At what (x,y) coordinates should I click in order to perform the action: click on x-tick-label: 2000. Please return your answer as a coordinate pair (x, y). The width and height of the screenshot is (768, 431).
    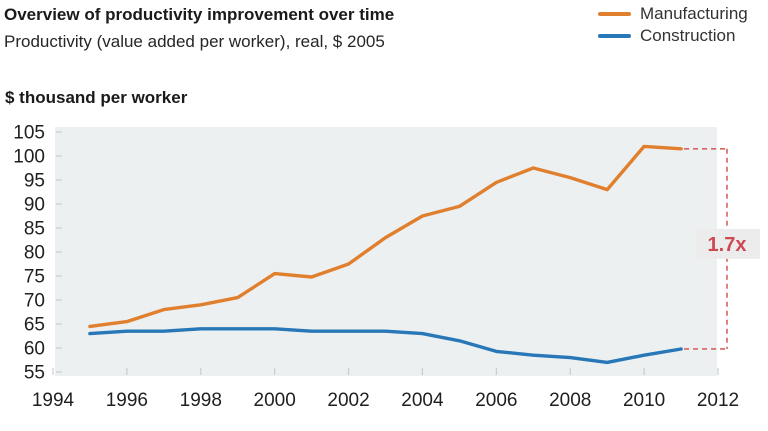
    Looking at the image, I should click on (275, 400).